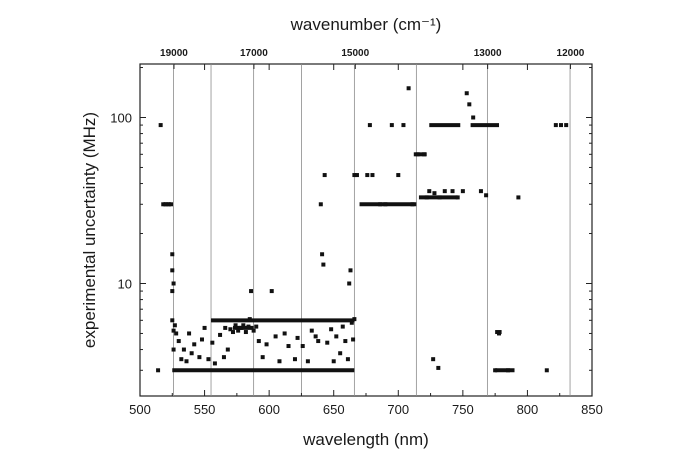  Describe the element at coordinates (488, 53) in the screenshot. I see `x2-tick-label: 13000` at that location.